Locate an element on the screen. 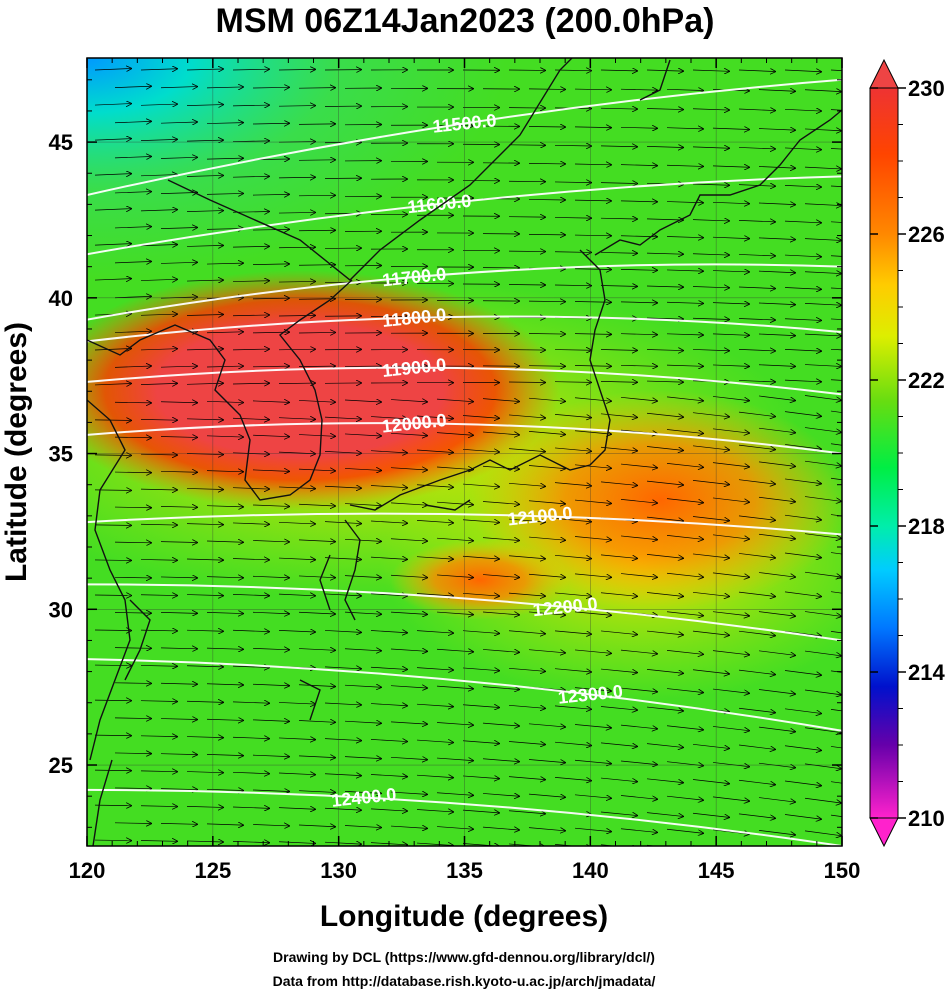 Image resolution: width=950 pixels, height=993 pixels. colorbar-bottom-triangle is located at coordinates (884, 832).